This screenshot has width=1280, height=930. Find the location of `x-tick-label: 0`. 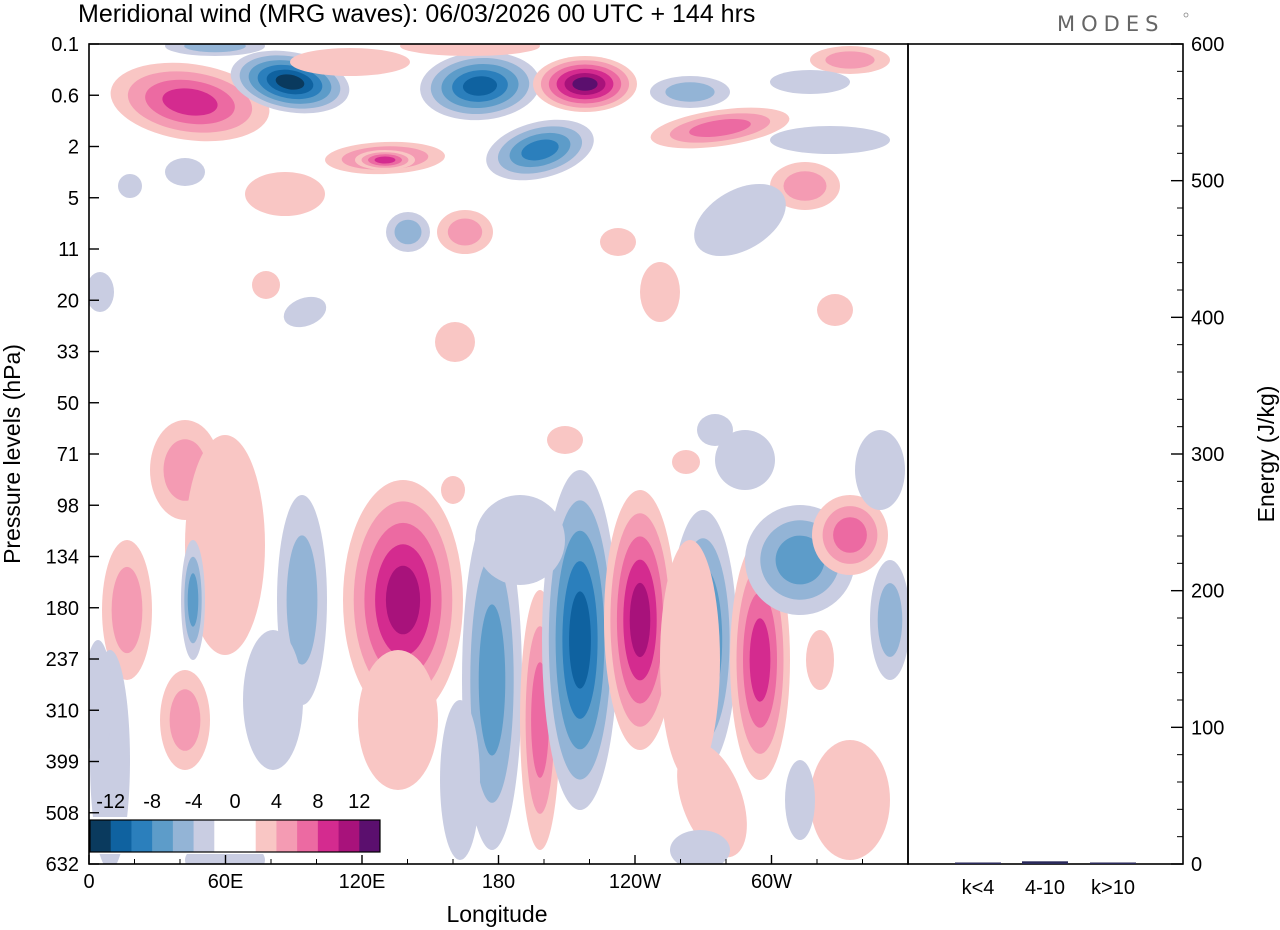

x-tick-label: 0 is located at coordinates (88, 882).